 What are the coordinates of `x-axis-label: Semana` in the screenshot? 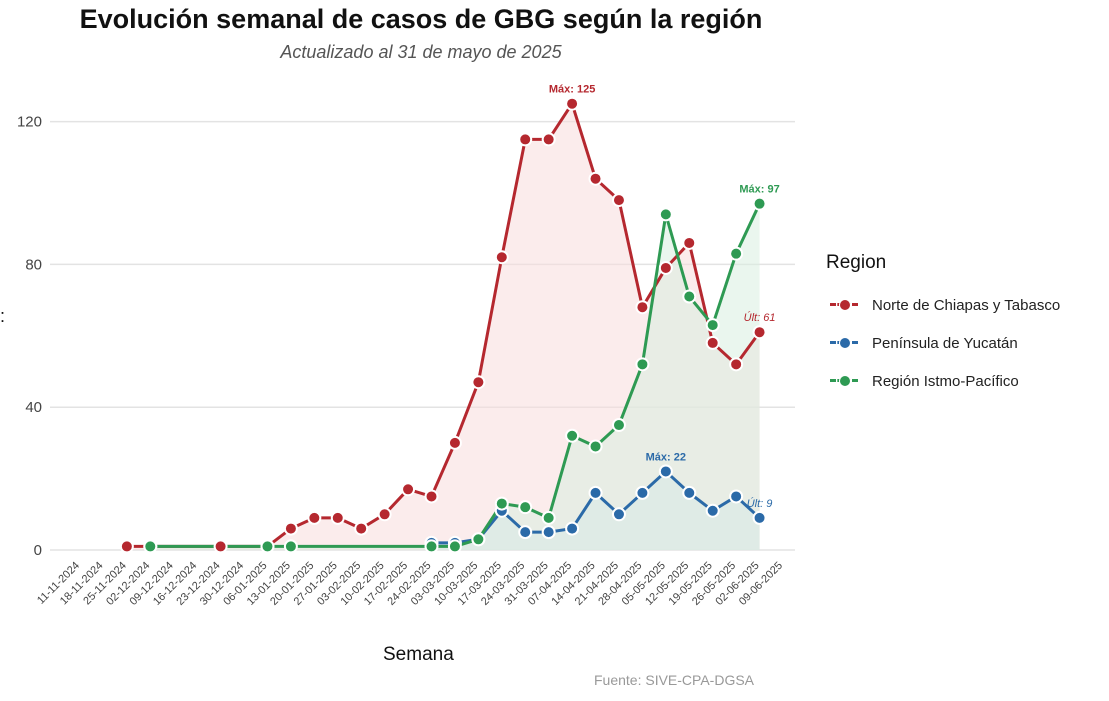 It's located at (418, 654).